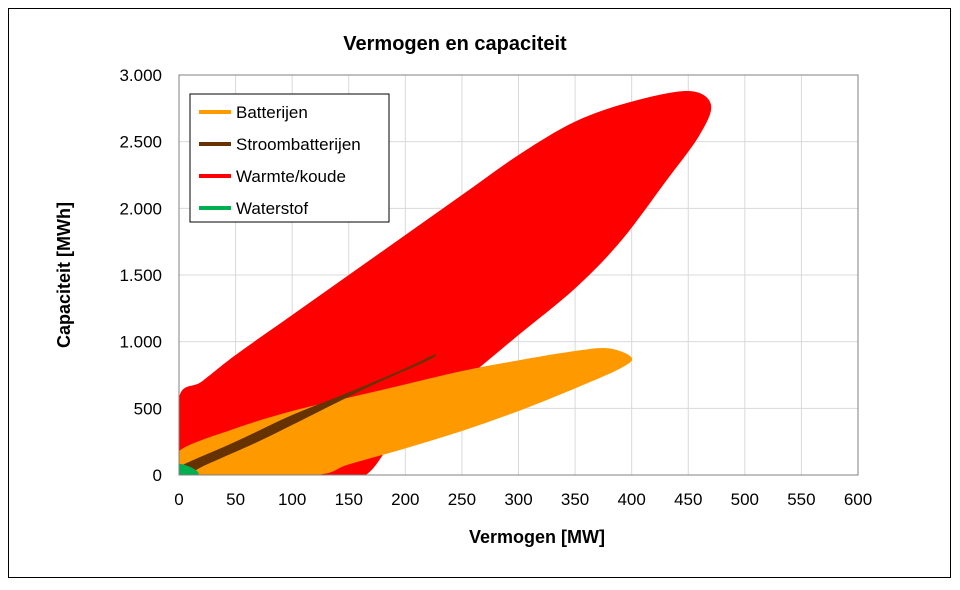  I want to click on y-tick-labels: 0 500 1.000 1.500 2.000 2.500 3.000, so click(140, 275).